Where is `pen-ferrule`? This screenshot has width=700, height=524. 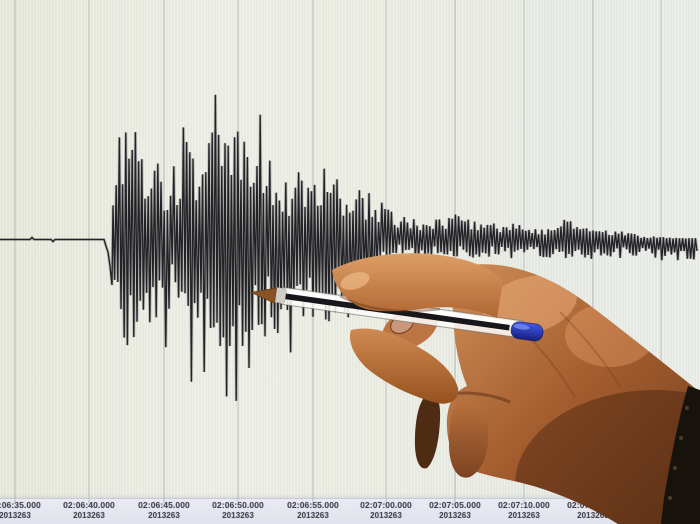 pen-ferrule is located at coordinates (279, 295).